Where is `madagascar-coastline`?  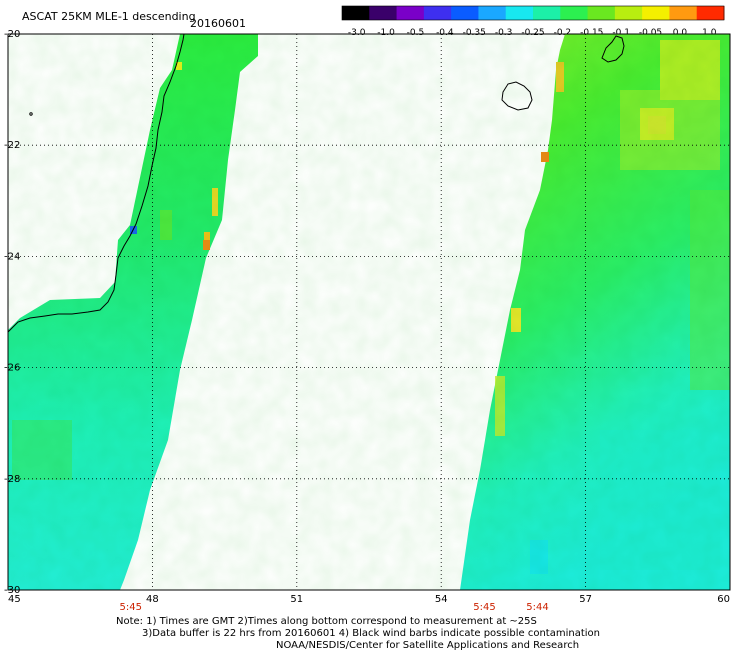 madagascar-coastline is located at coordinates (96, 183).